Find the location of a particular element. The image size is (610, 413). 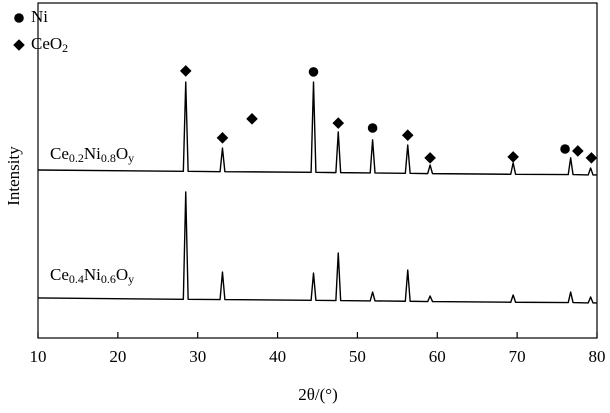

legend-label: CeO2 is located at coordinates (49, 44).